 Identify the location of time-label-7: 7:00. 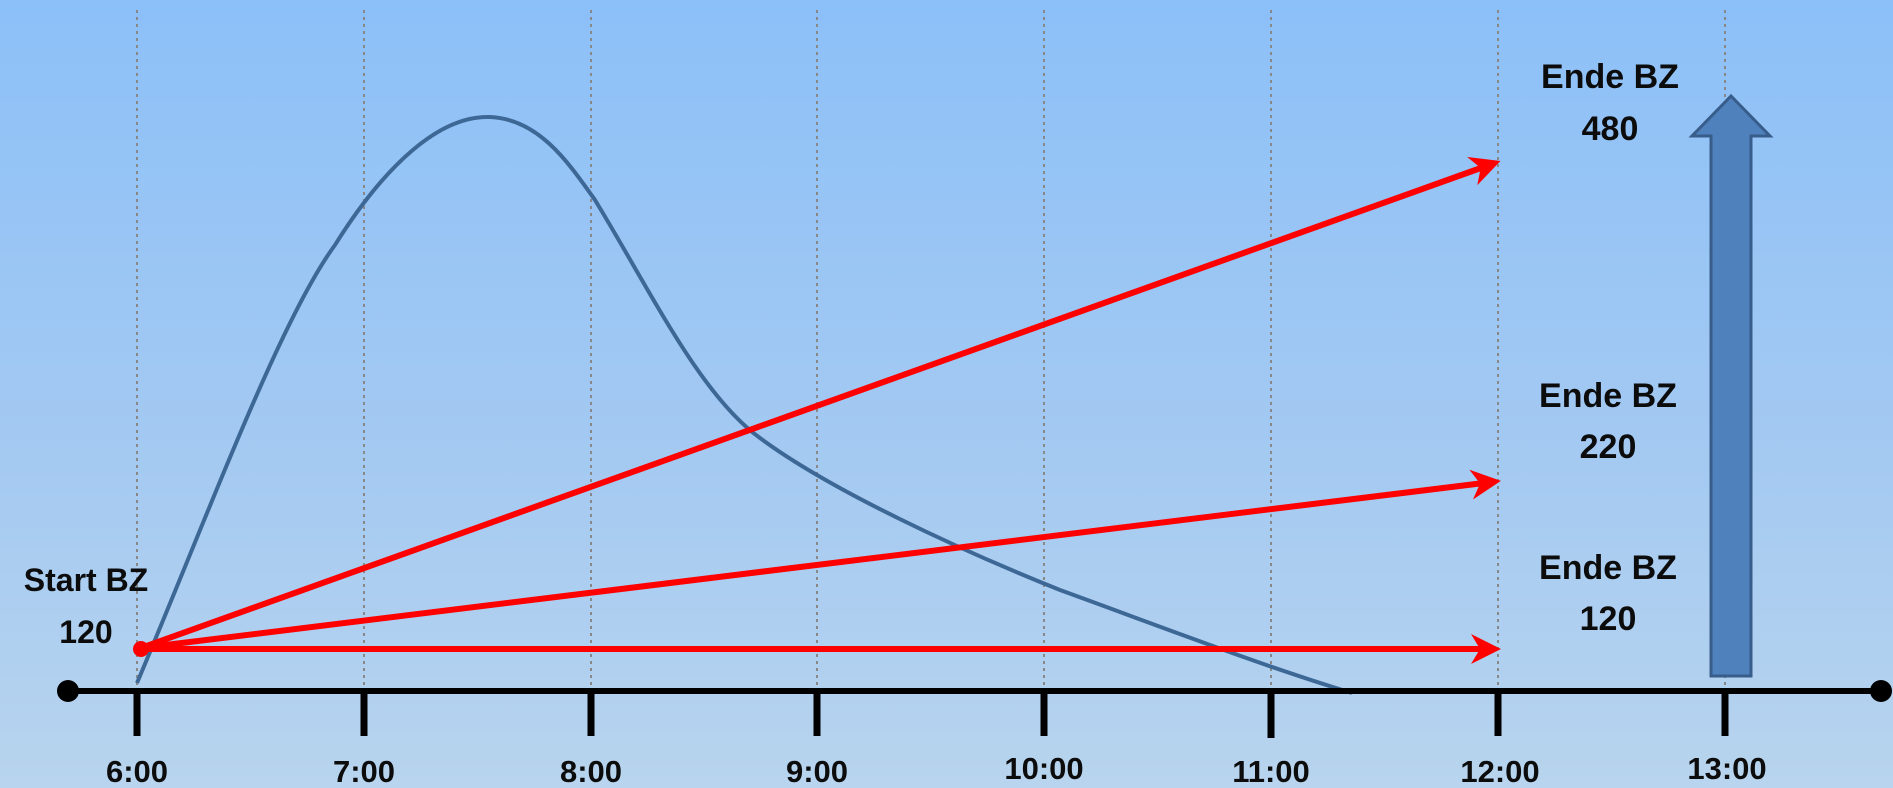
(364, 771).